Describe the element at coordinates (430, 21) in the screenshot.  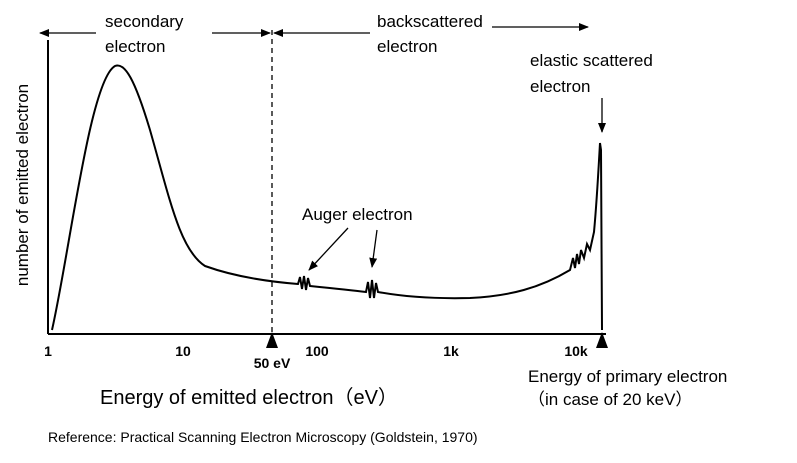
I see `region-label: backscattered` at that location.